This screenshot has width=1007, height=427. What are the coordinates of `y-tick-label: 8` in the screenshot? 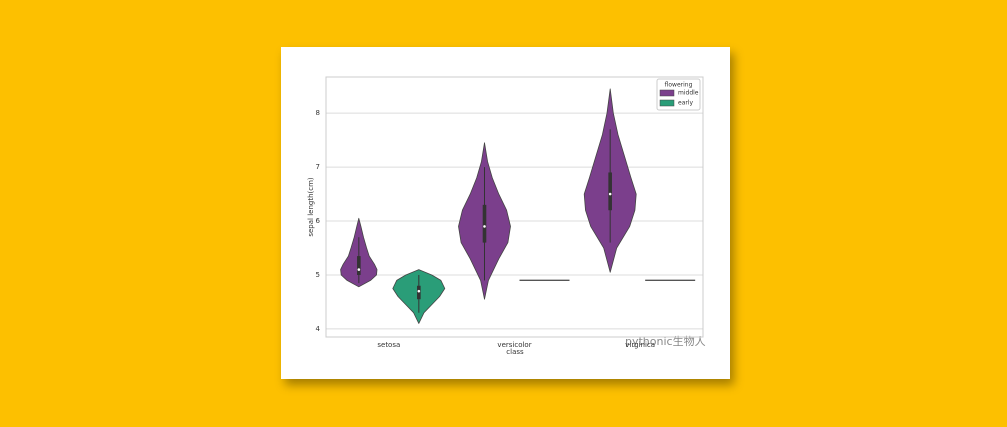 It's located at (318, 113).